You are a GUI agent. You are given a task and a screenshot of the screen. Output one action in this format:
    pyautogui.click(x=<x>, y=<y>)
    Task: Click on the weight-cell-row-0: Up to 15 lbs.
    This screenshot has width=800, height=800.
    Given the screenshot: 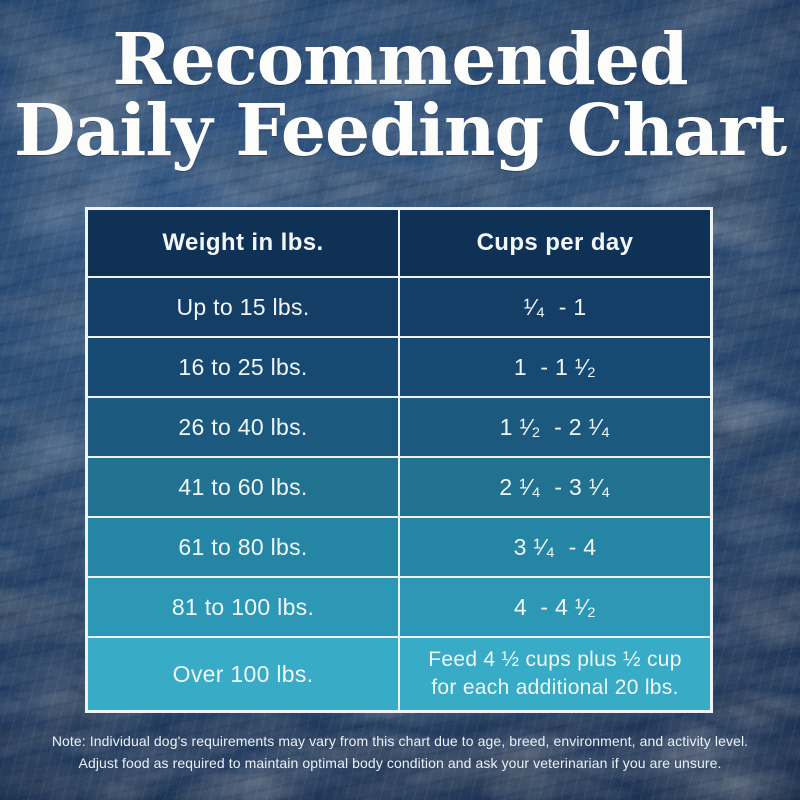 What is the action you would take?
    pyautogui.click(x=243, y=307)
    